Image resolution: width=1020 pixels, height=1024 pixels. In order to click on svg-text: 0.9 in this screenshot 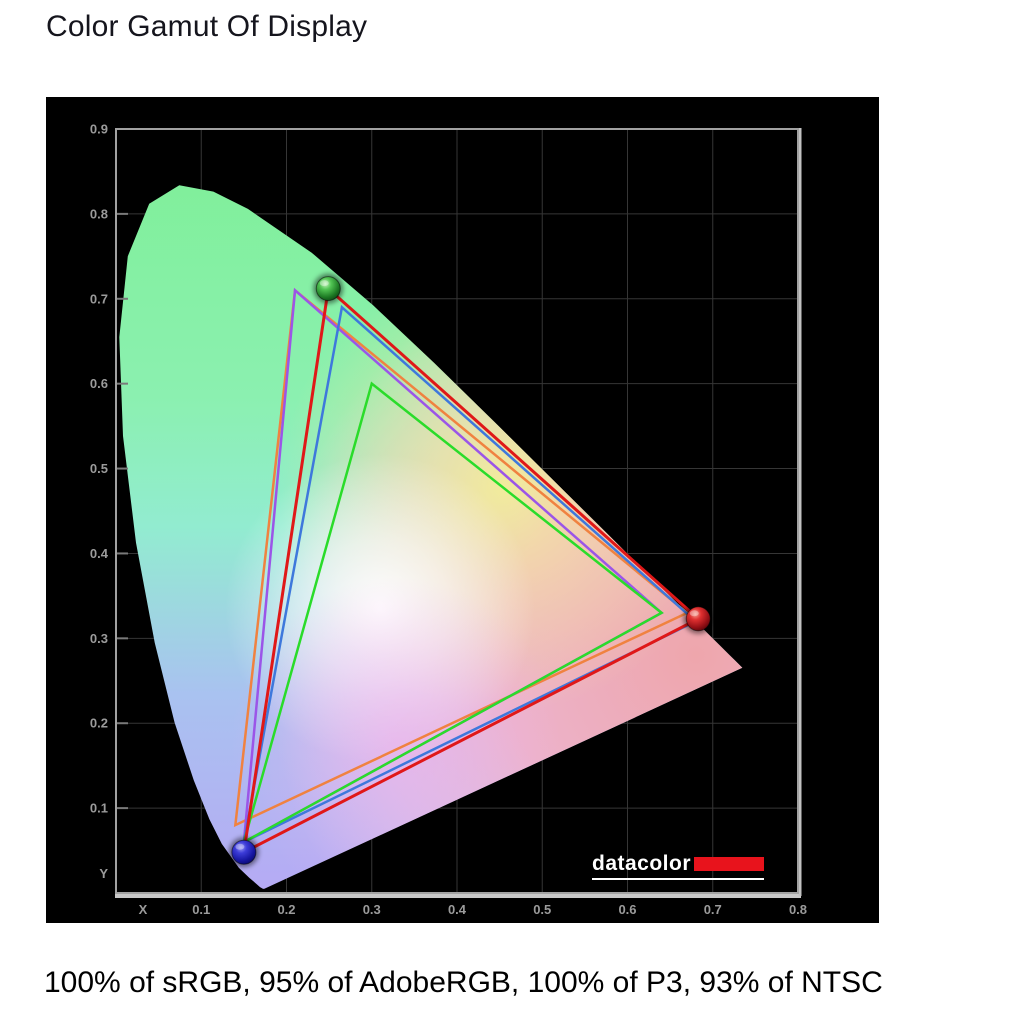, I will do `click(99, 129)`.